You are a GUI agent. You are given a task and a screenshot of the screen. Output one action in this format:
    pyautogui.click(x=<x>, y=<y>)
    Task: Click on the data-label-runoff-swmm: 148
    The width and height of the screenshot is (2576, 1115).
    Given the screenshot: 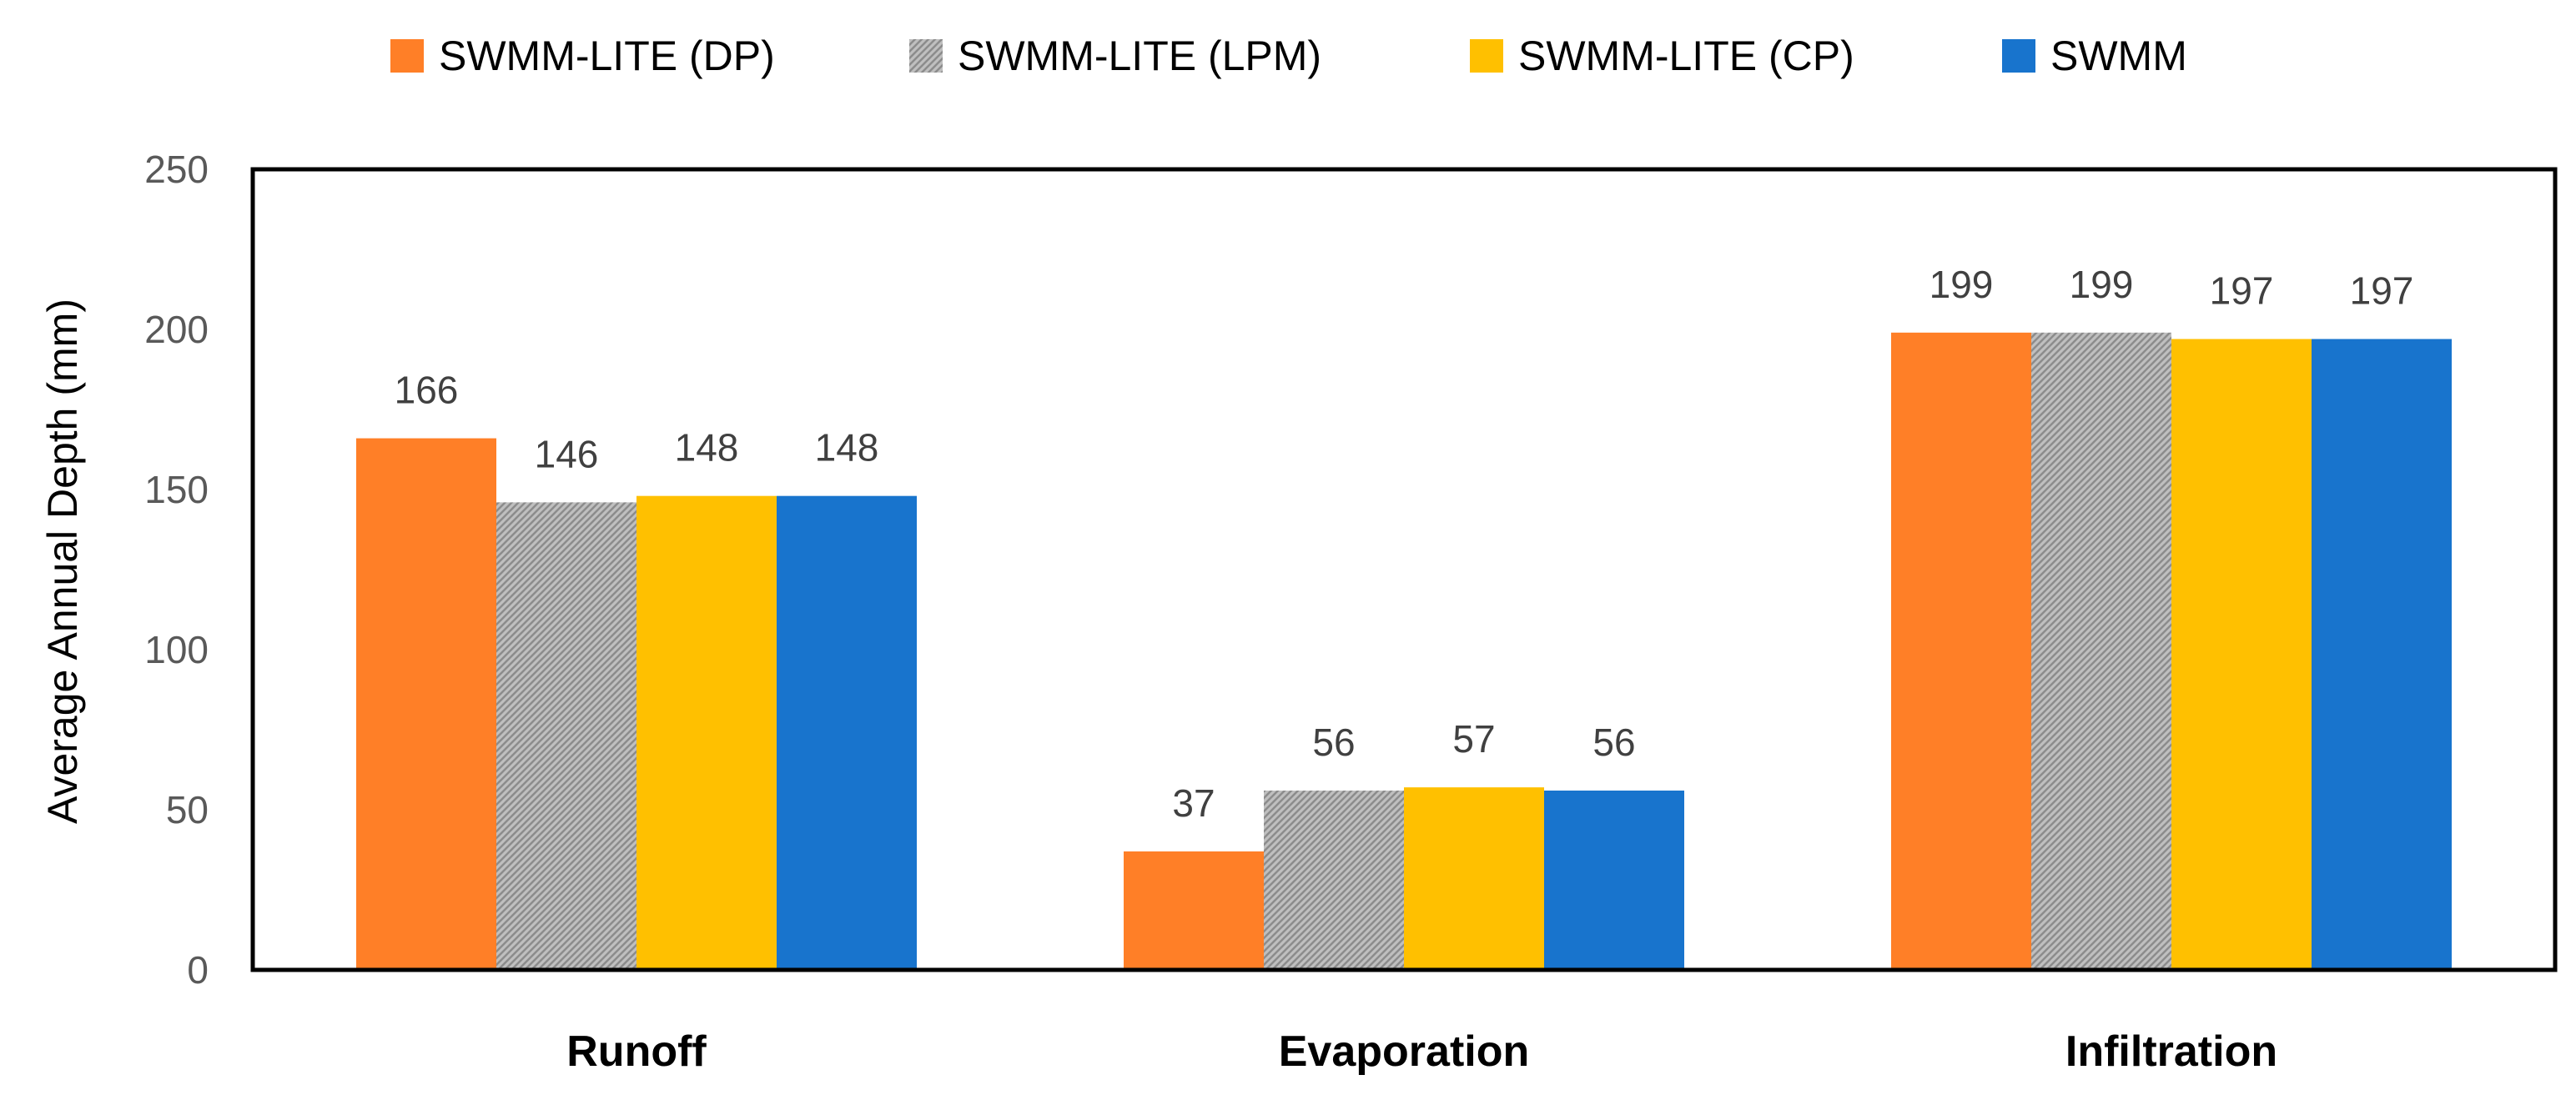 What is the action you would take?
    pyautogui.click(x=847, y=448)
    